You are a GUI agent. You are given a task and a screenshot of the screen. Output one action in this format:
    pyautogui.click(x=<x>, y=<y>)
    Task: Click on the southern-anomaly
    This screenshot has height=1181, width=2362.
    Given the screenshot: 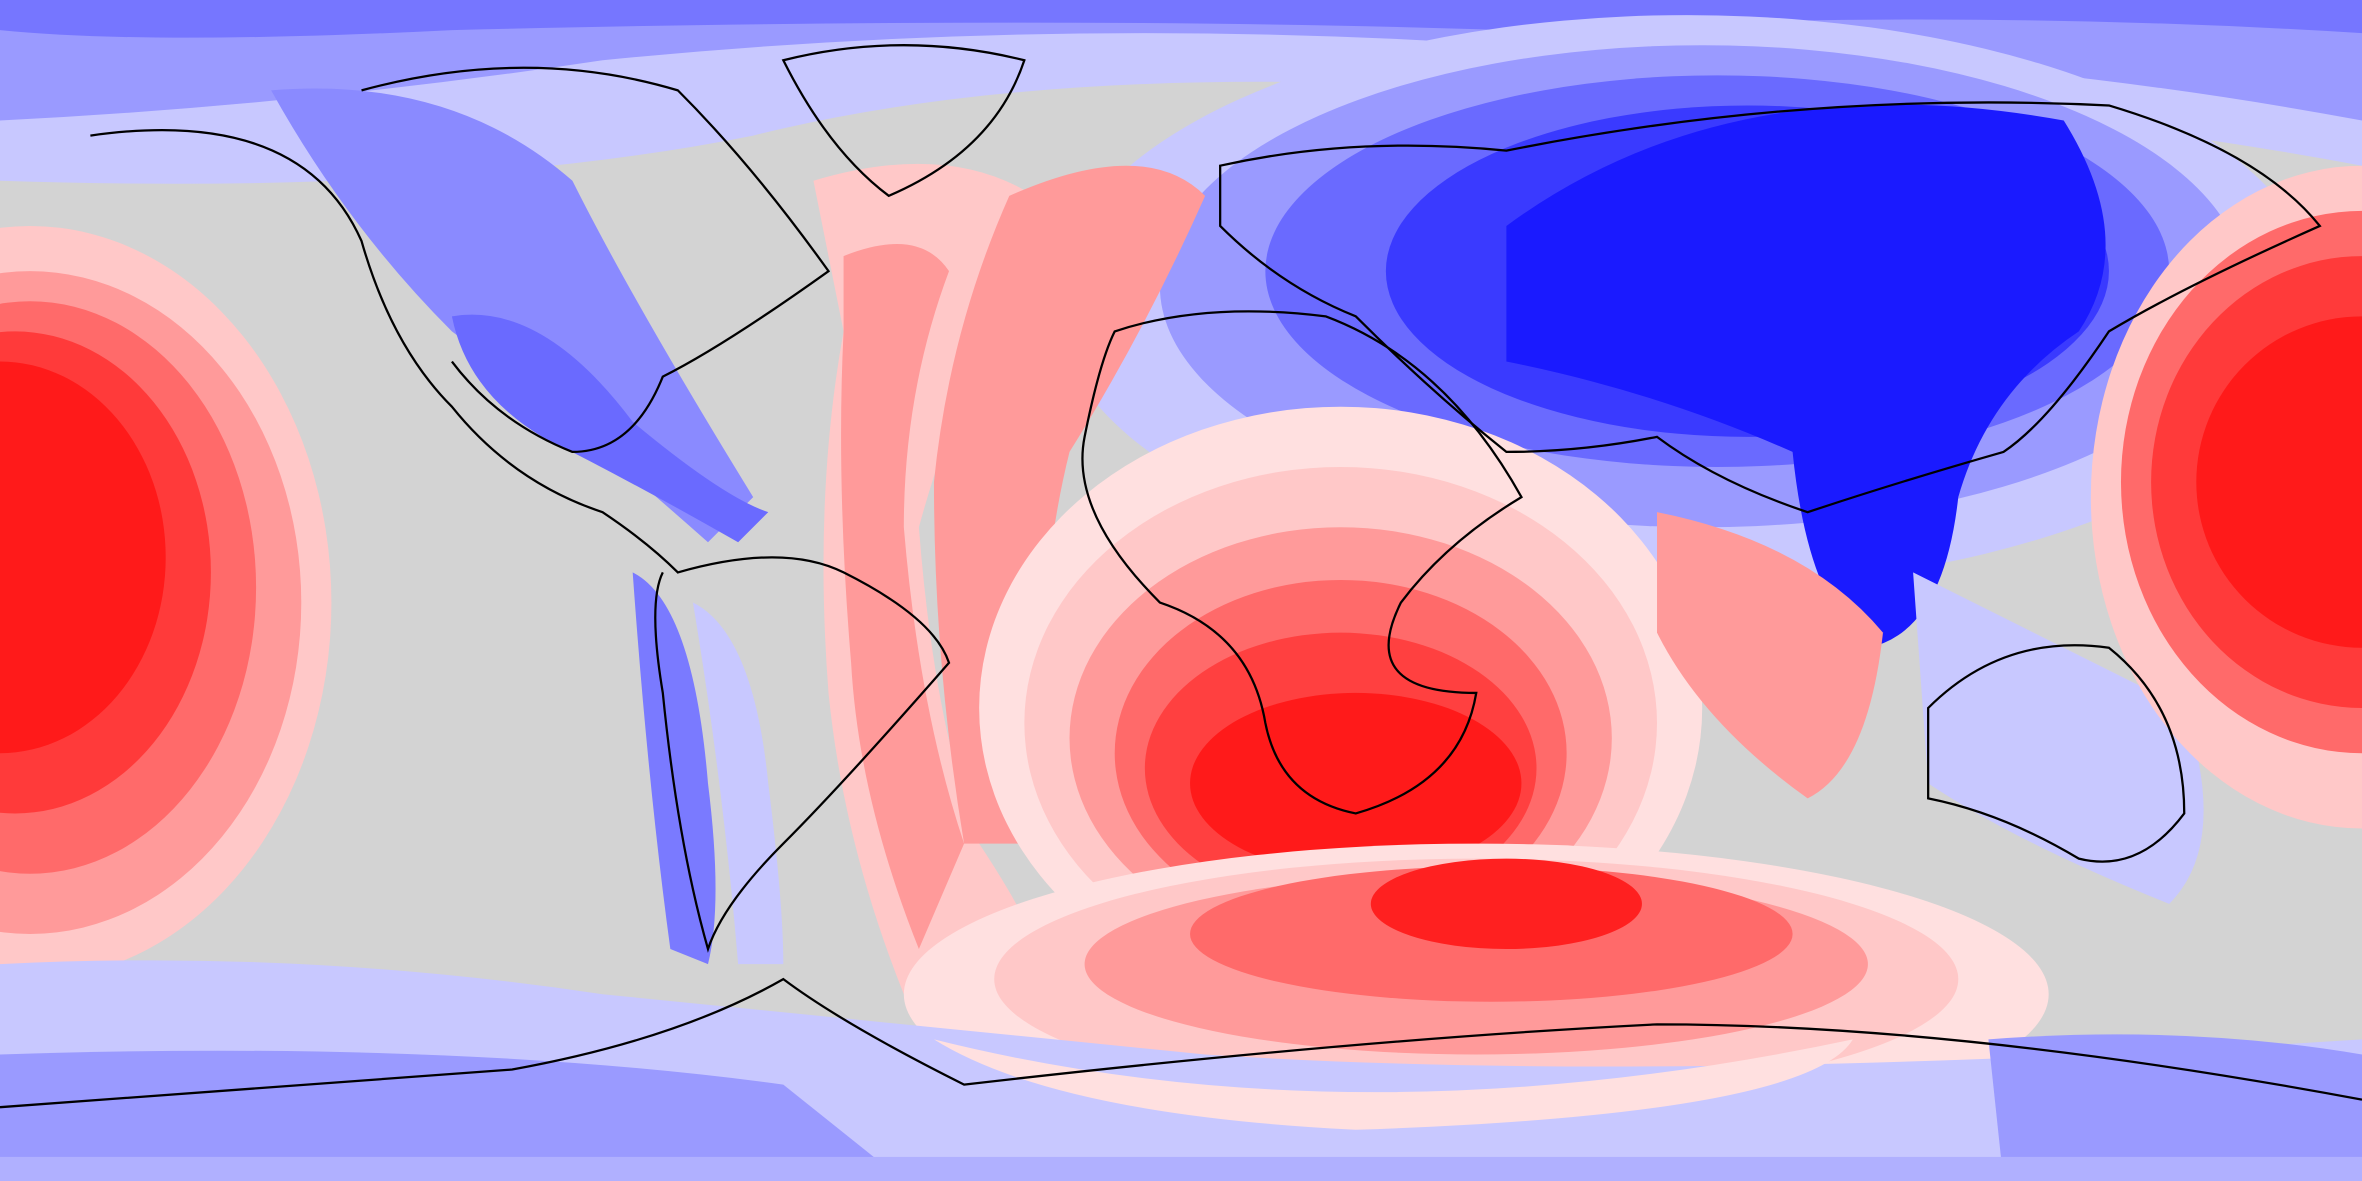 What is the action you would take?
    pyautogui.click(x=1476, y=994)
    